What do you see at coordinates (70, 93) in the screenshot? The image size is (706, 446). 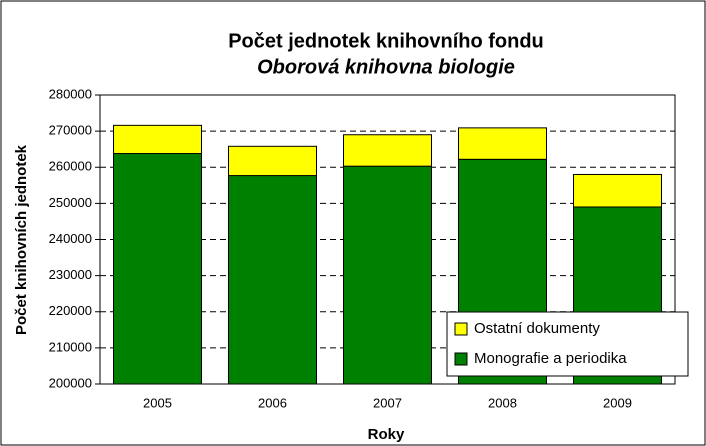 I see `y-tick-label: 280000` at bounding box center [70, 93].